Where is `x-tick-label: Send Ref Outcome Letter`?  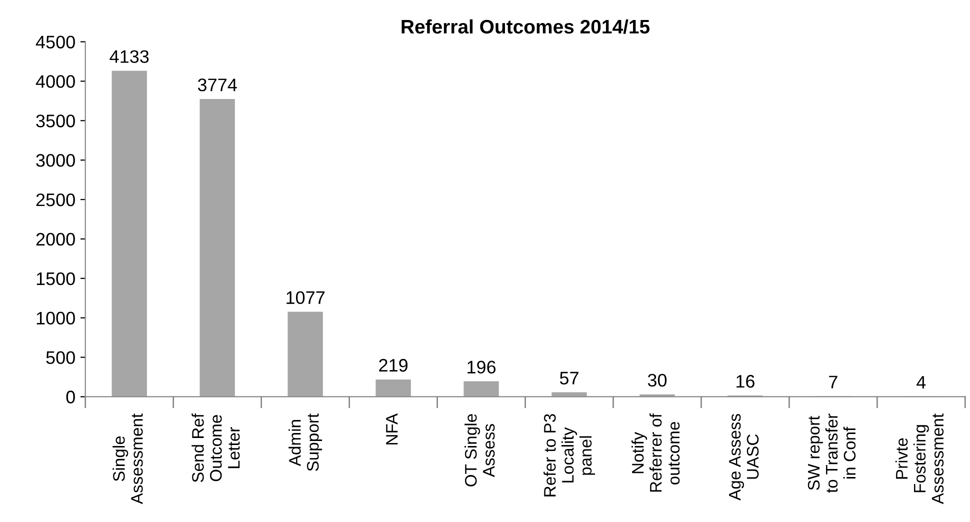 x-tick-label: Send Ref Outcome Letter is located at coordinates (216, 447).